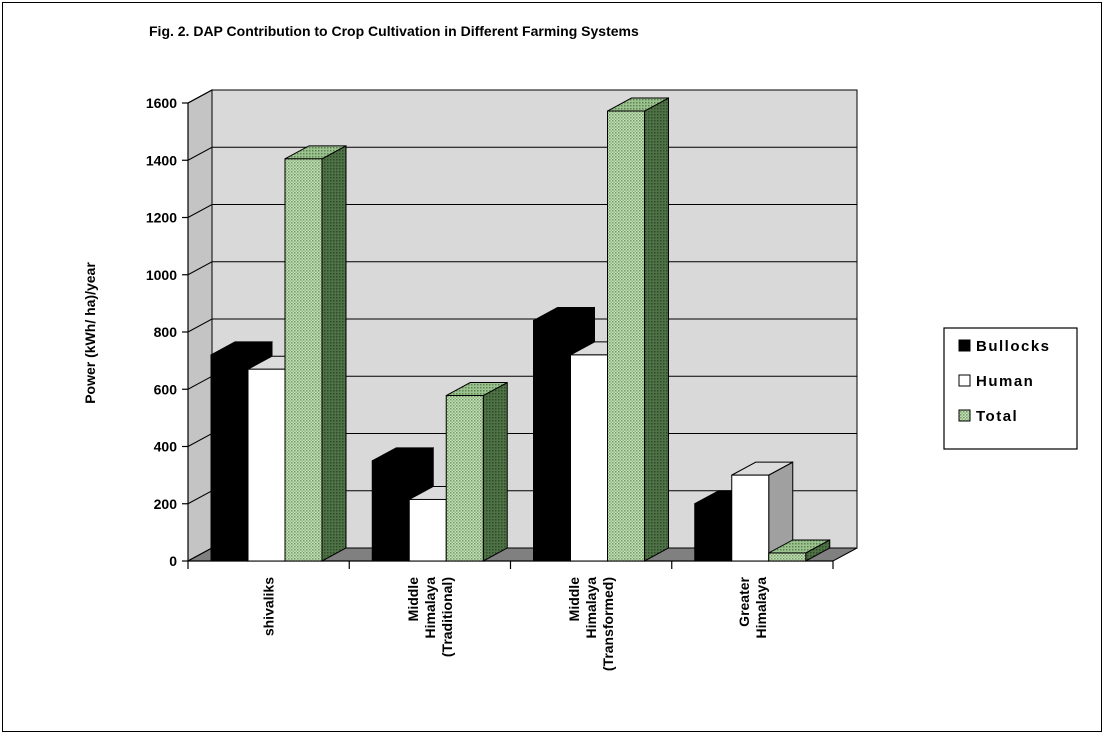  Describe the element at coordinates (1005, 381) in the screenshot. I see `legend-label: Human` at that location.